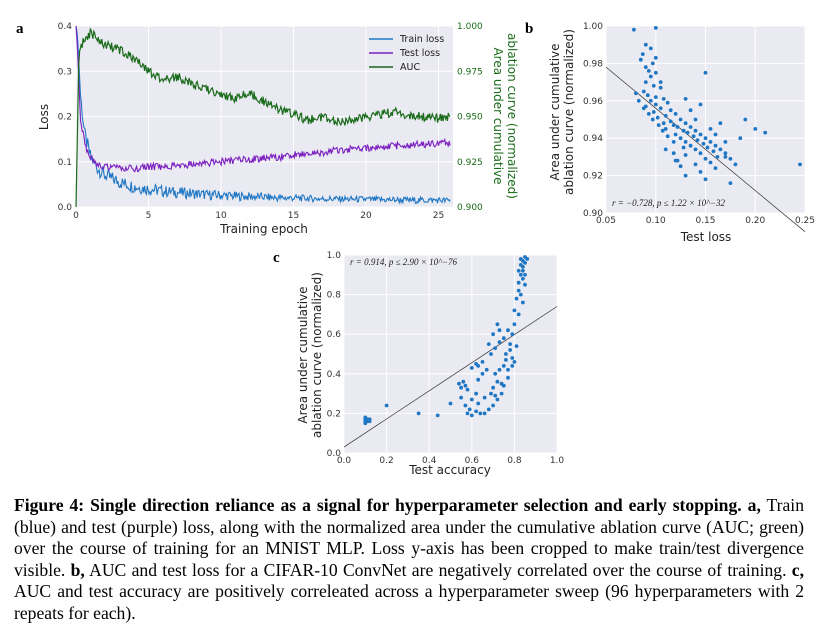  Describe the element at coordinates (263, 115) in the screenshot. I see `series-line-train-loss` at that location.